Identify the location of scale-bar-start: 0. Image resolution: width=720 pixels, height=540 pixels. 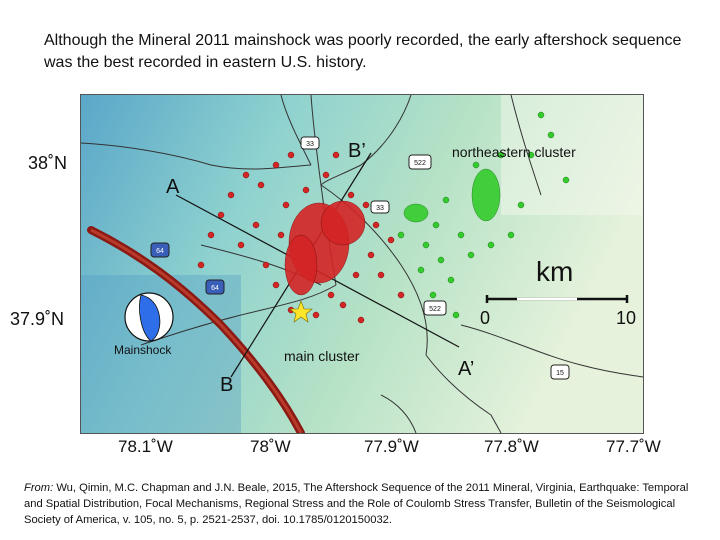
(485, 318).